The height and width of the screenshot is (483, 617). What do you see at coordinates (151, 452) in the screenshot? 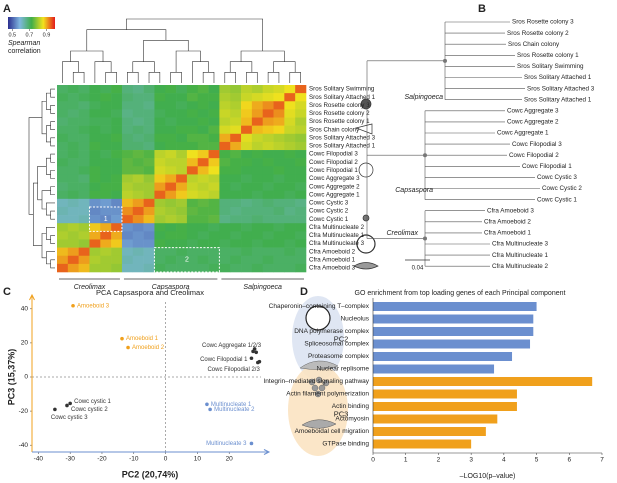
I see `x-axis` at bounding box center [151, 452].